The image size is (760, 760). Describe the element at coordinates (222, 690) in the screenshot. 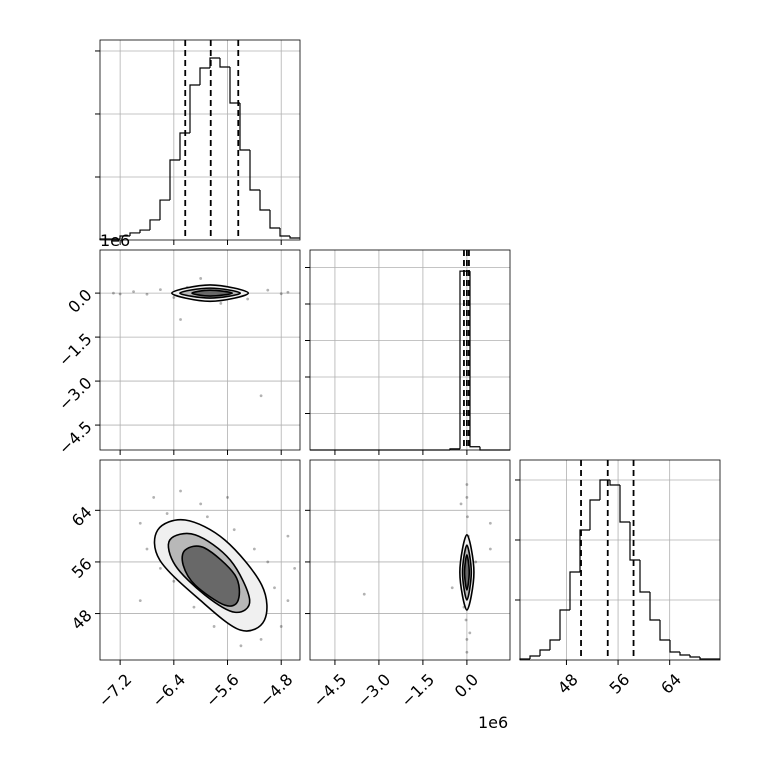

I see `x-tick-label: −5.6` at that location.